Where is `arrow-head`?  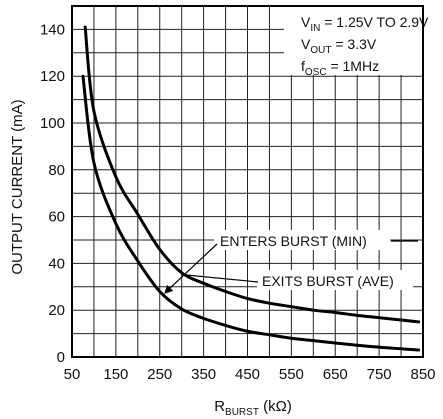 arrow-head is located at coordinates (169, 289).